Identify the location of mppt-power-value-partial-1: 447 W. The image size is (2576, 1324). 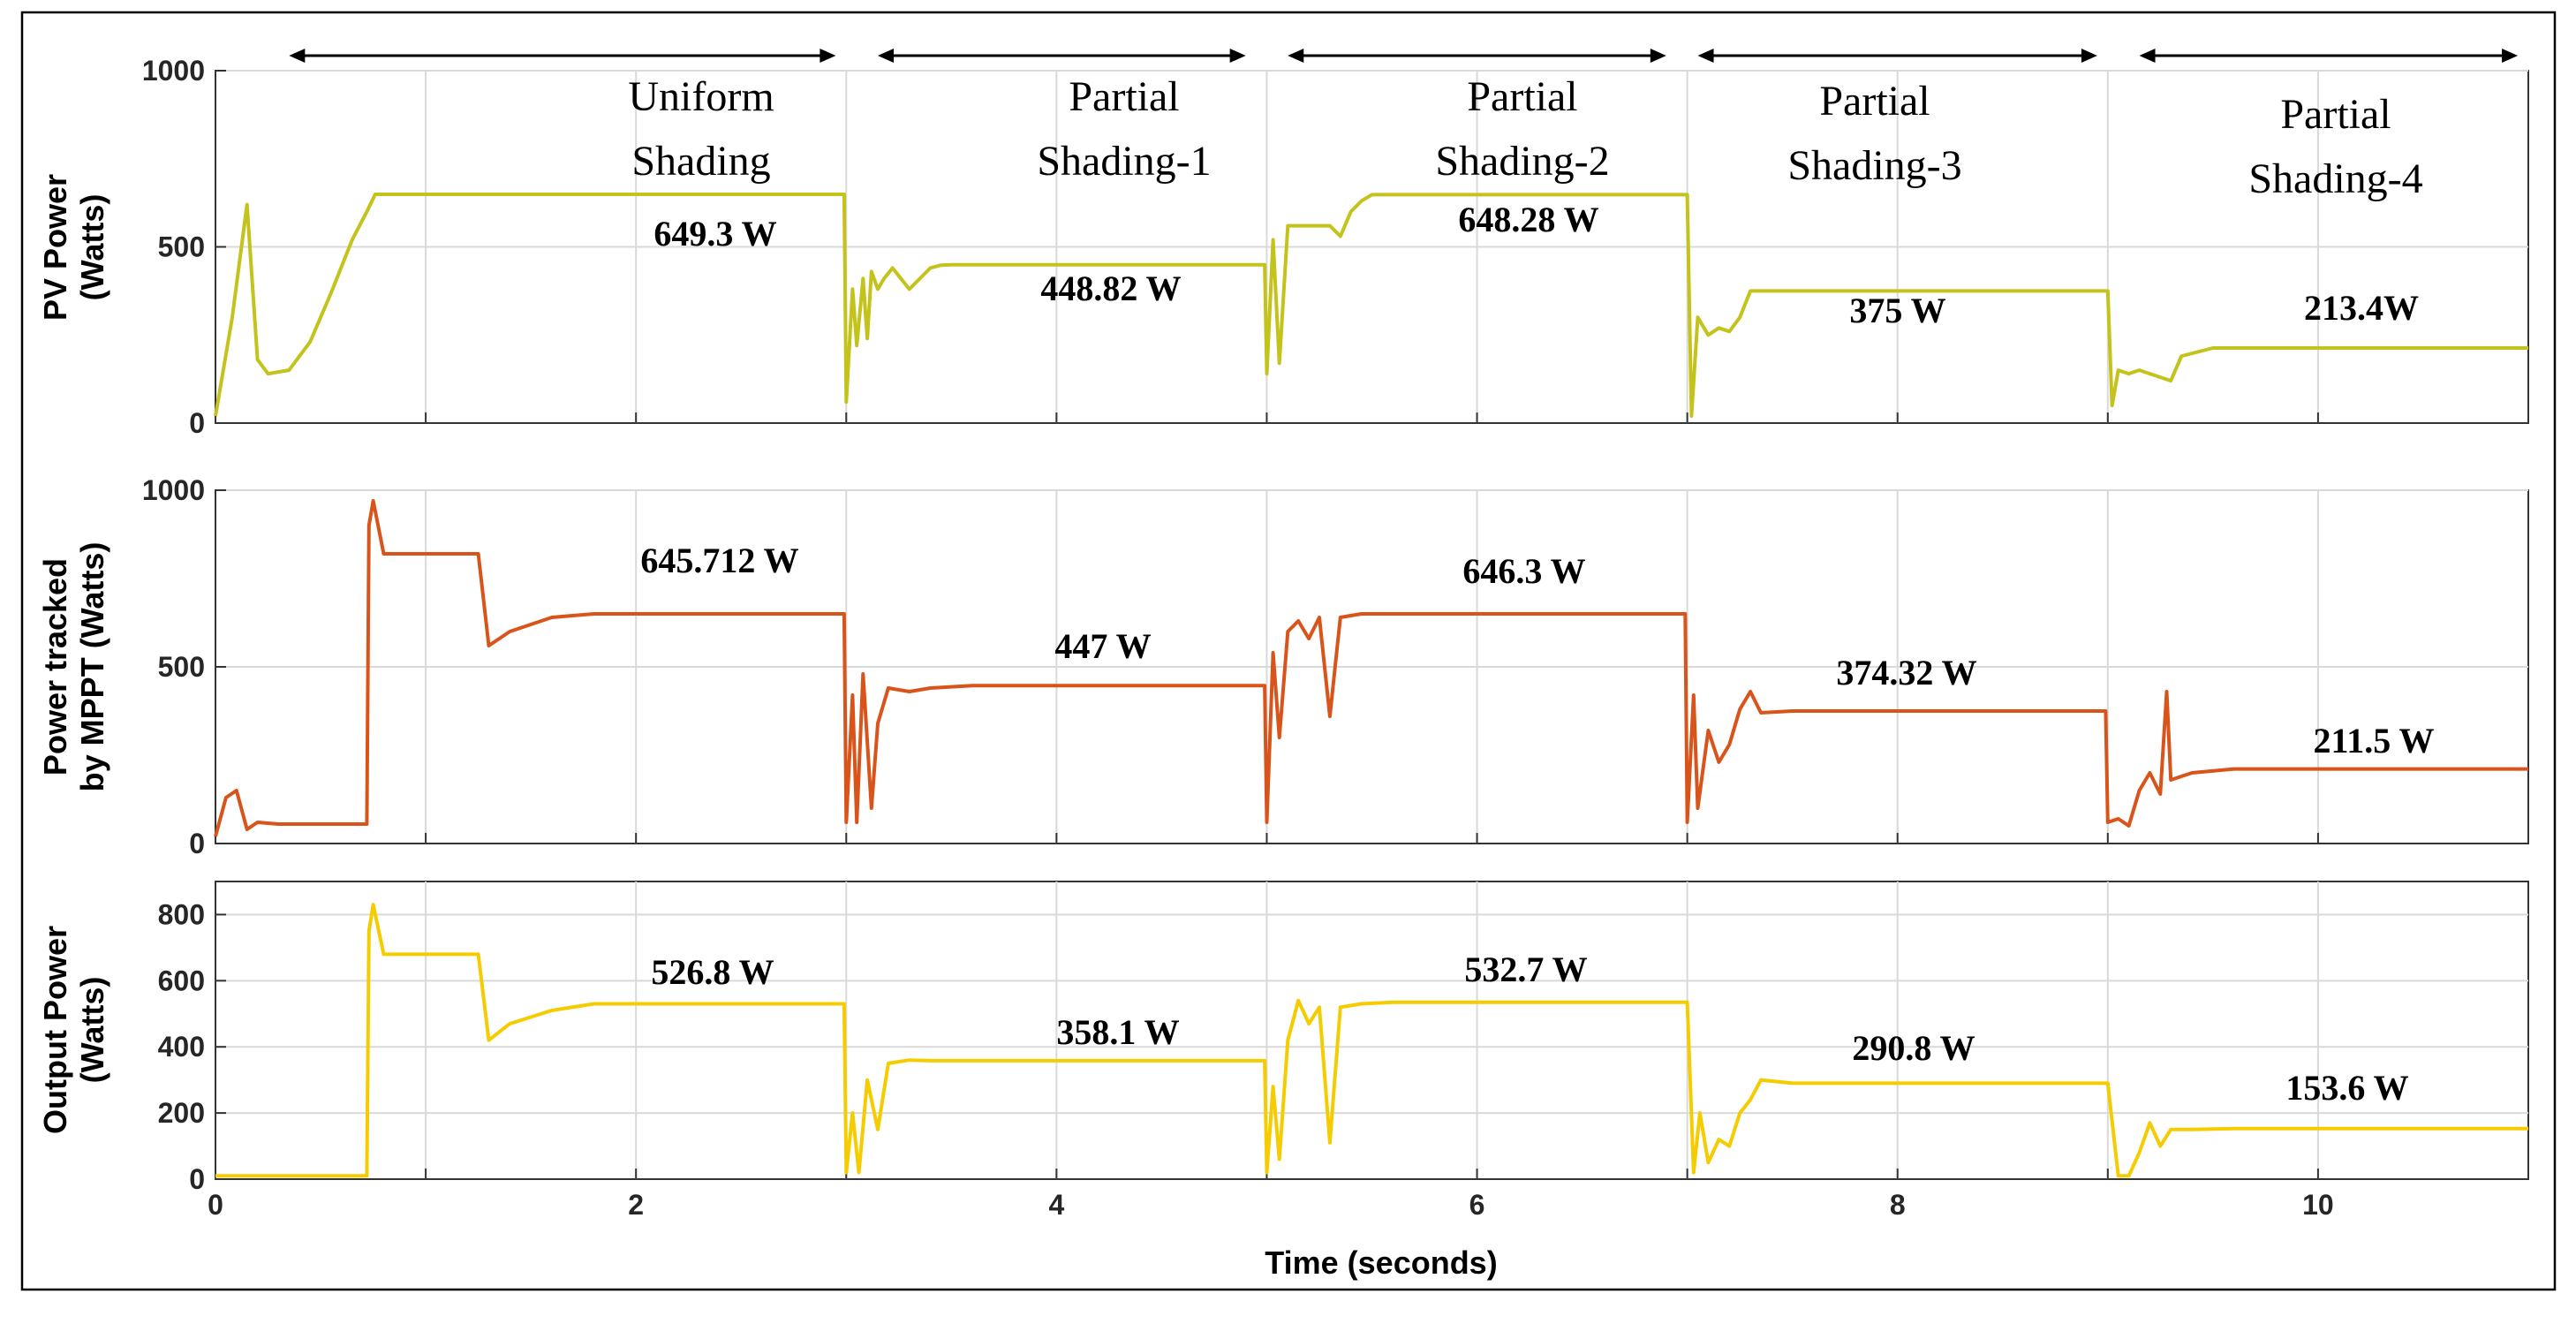
(1102, 646).